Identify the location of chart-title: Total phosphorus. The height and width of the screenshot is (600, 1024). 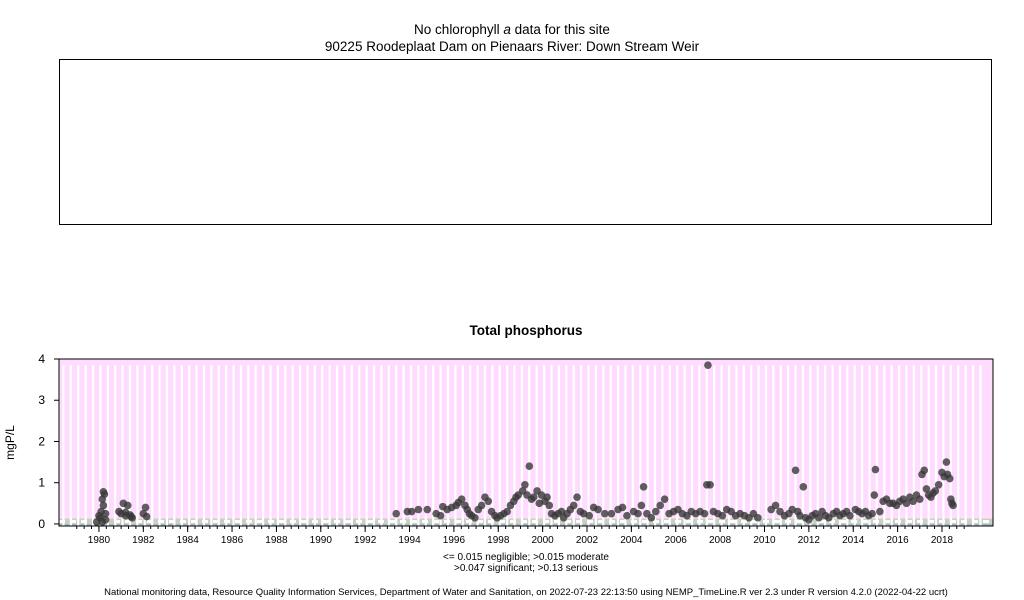
(526, 330).